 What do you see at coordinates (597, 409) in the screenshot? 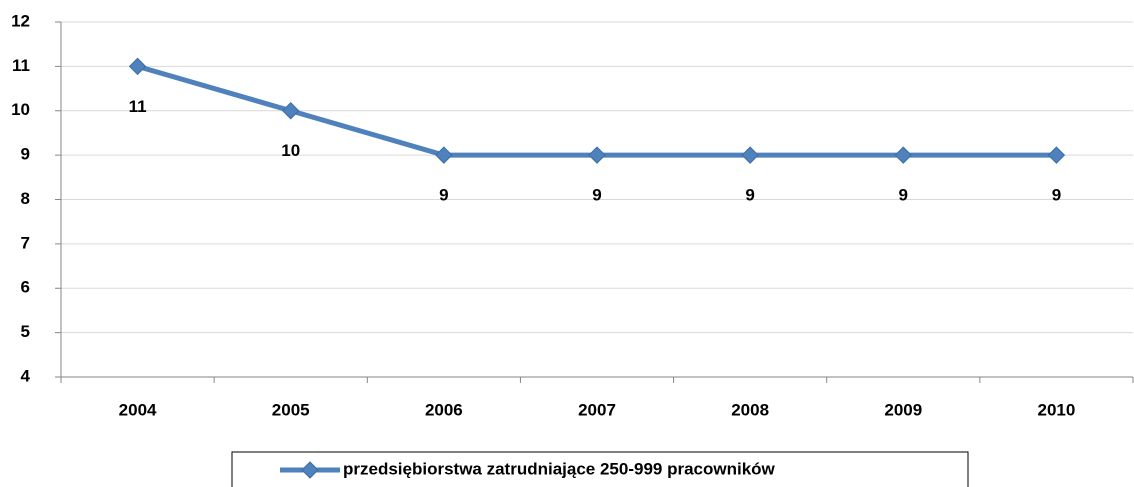
I see `x-tick-label: 2007` at bounding box center [597, 409].